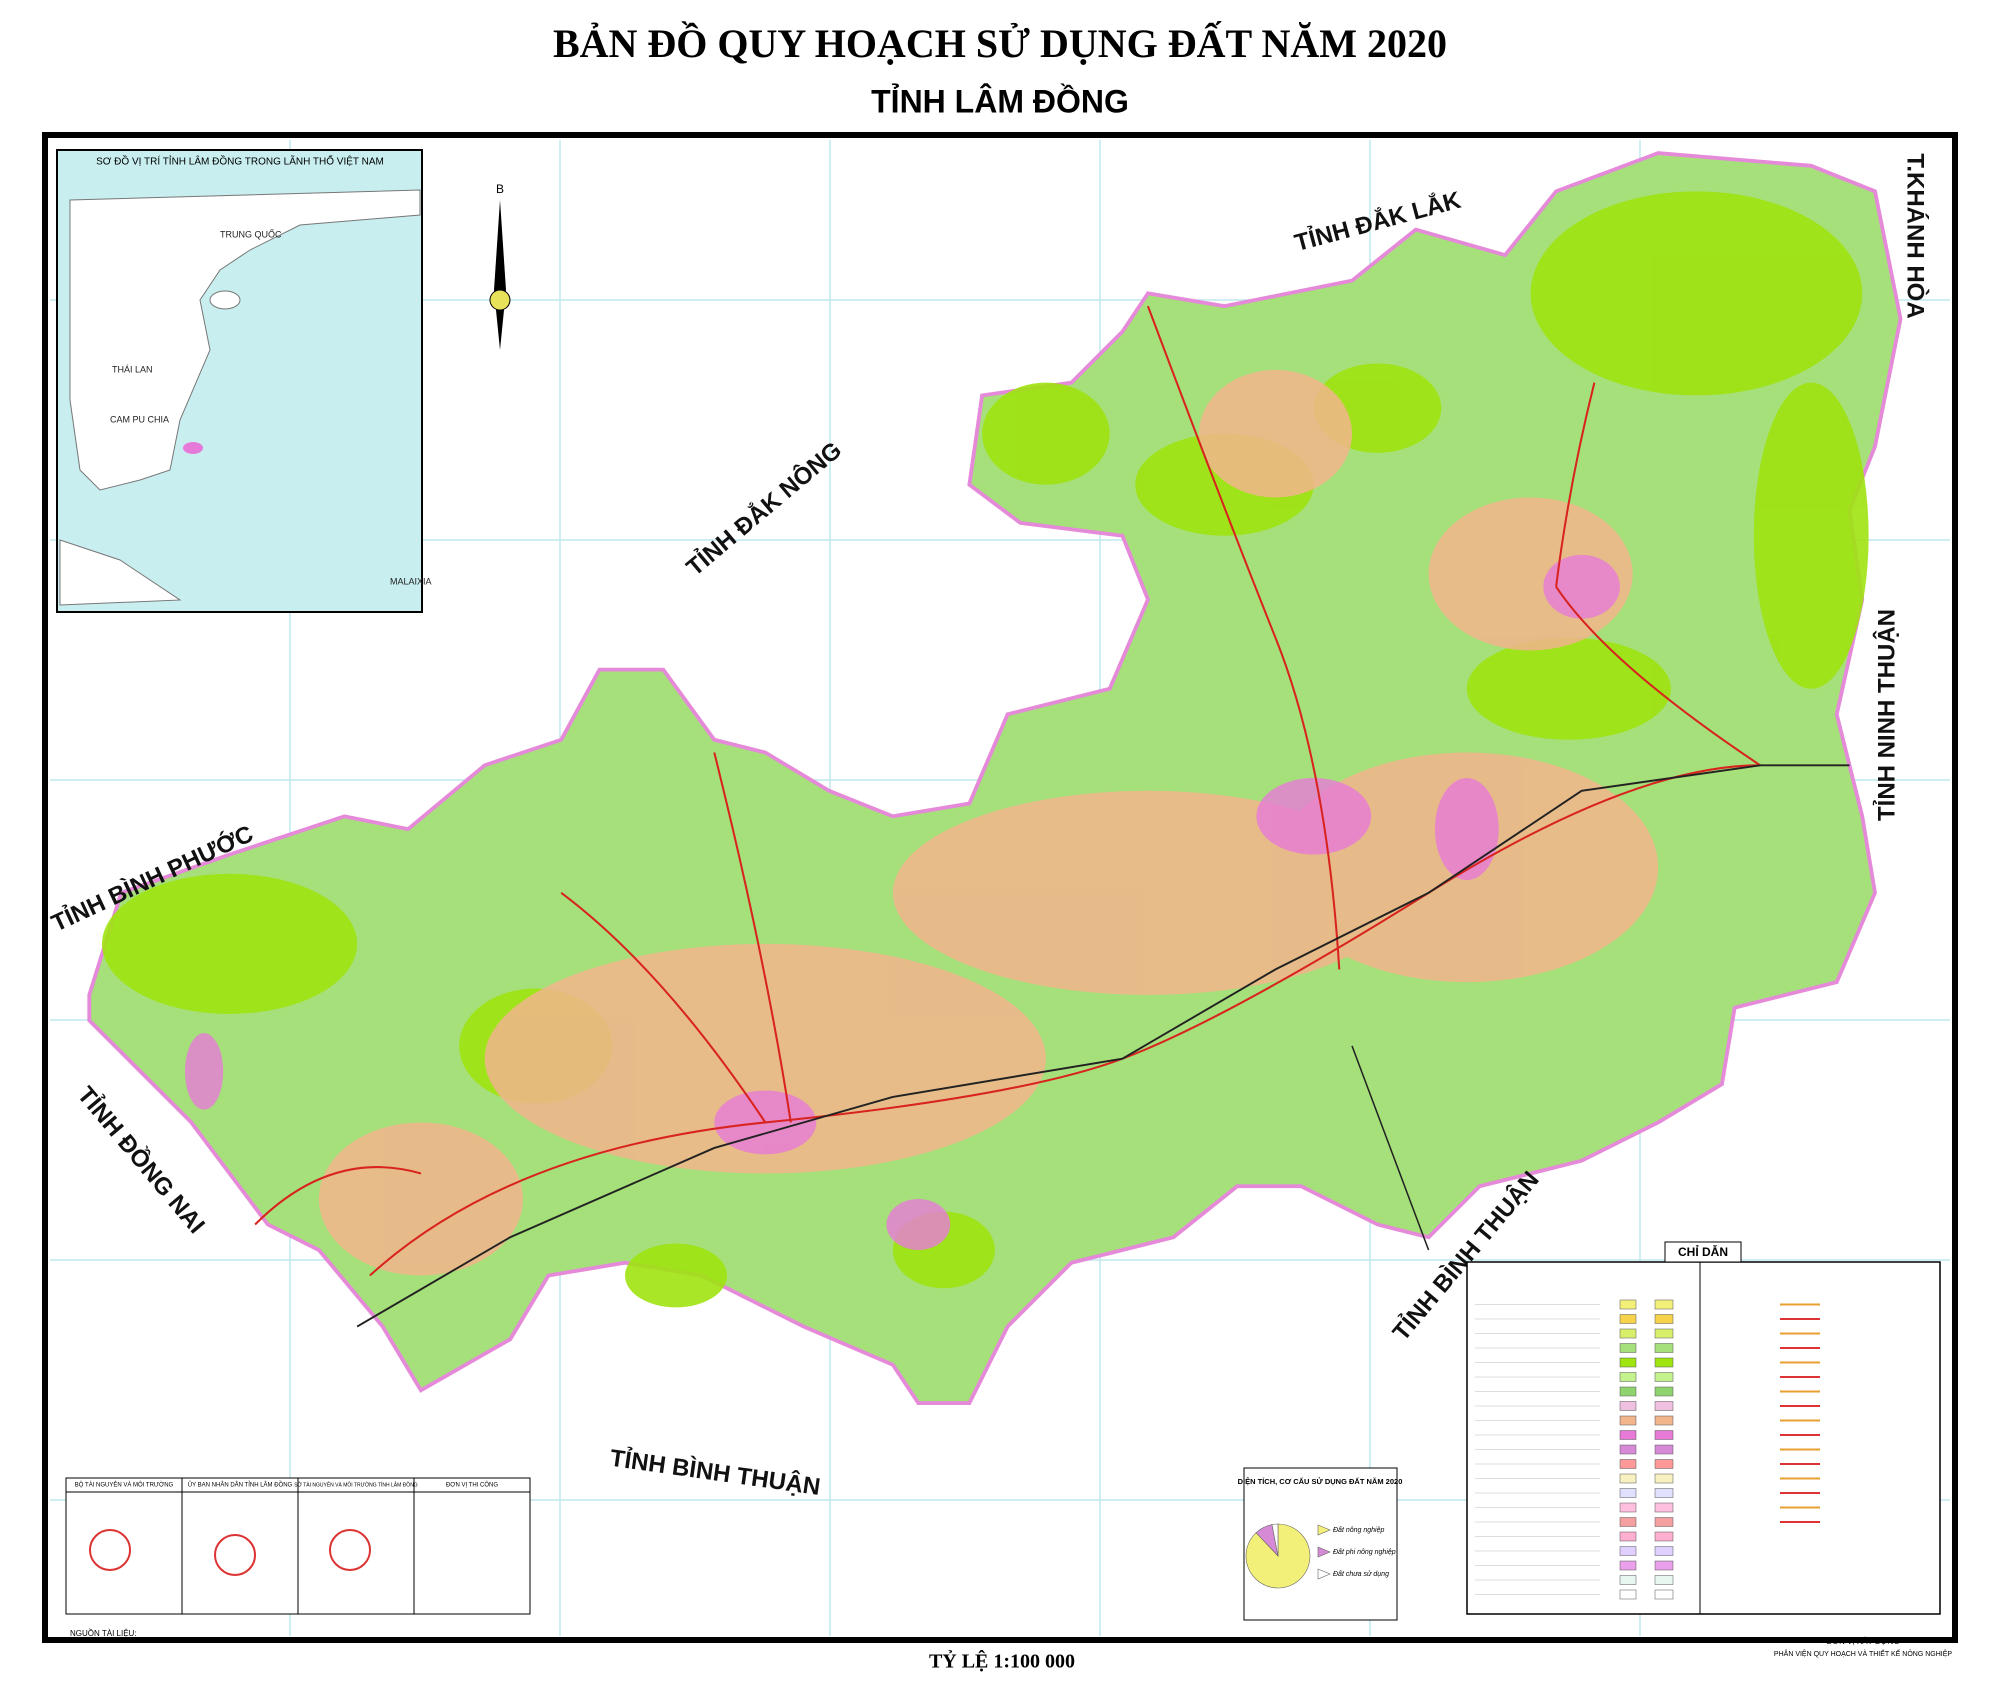 The height and width of the screenshot is (1691, 2000). What do you see at coordinates (124, 1485) in the screenshot?
I see `approval-title: BỘ TÀI NGUYÊN VÀ MÔI TRƯỜNG` at bounding box center [124, 1485].